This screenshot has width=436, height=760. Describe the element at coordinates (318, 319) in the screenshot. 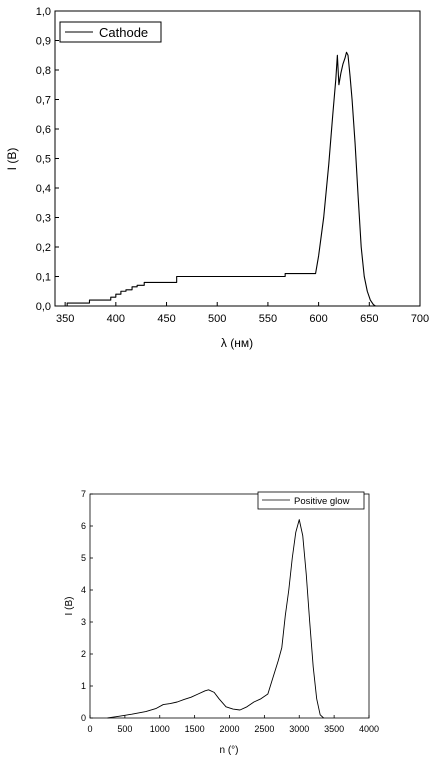

I see `x-tick-label: 600` at that location.